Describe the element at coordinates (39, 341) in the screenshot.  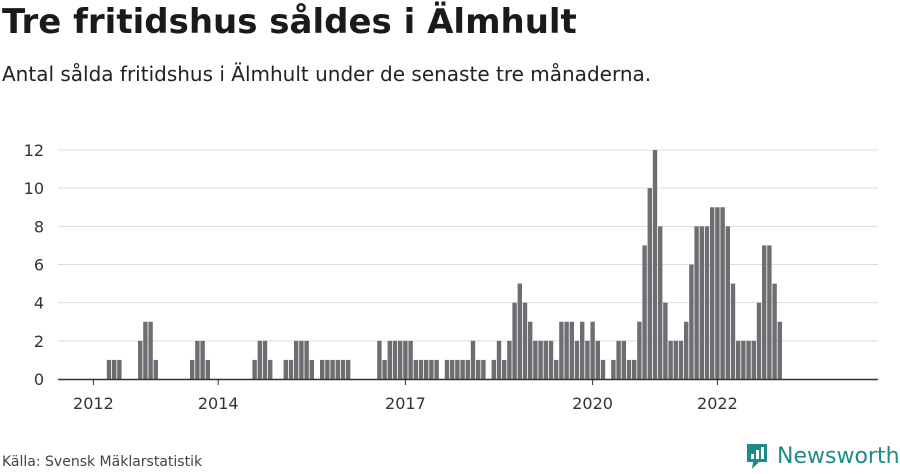
I see `y-tick-label: 2` at that location.